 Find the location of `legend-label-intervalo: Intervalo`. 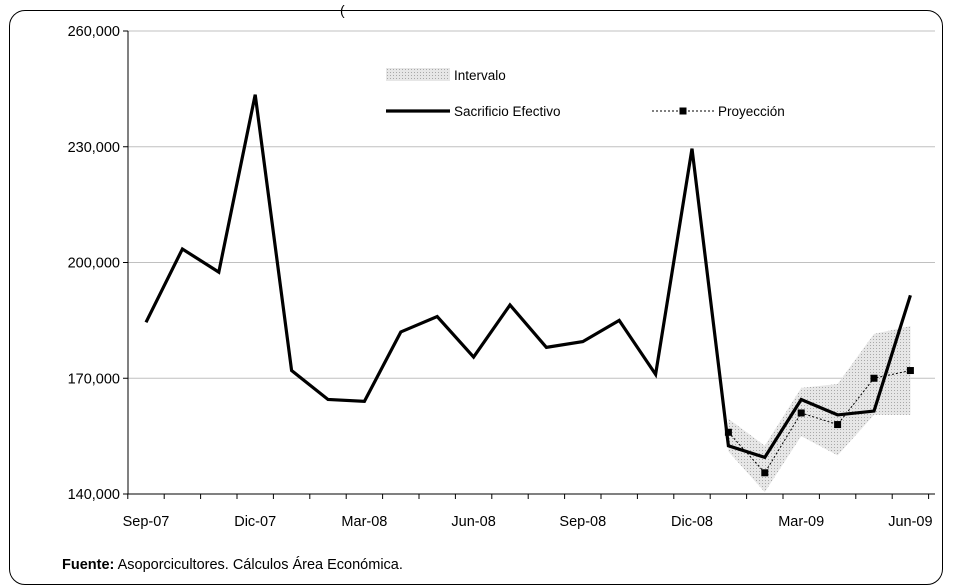

legend-label-intervalo: Intervalo is located at coordinates (480, 75).